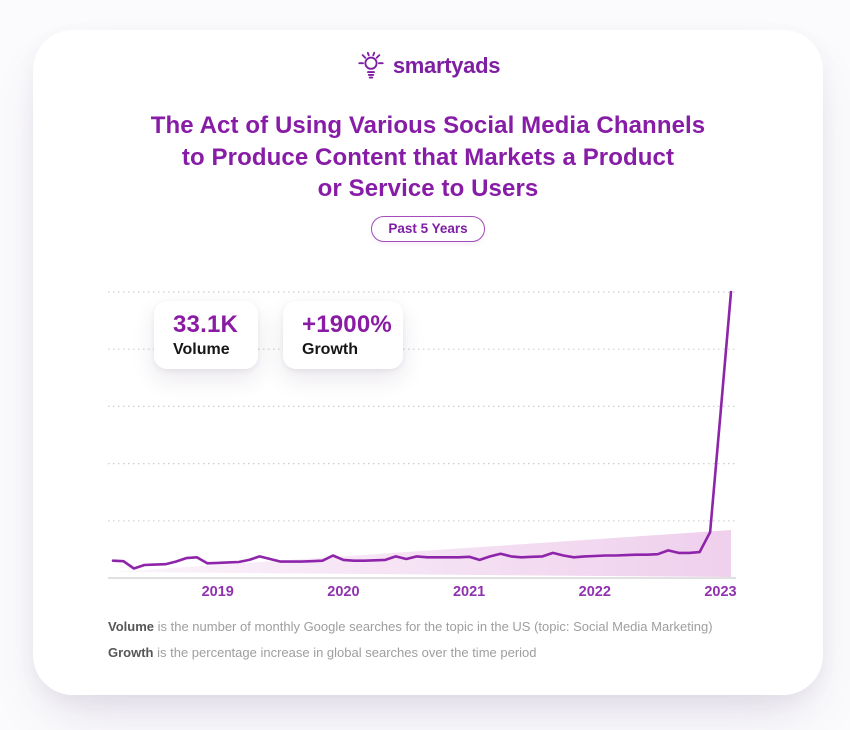  Describe the element at coordinates (330, 349) in the screenshot. I see `growth-label: Growth` at that location.